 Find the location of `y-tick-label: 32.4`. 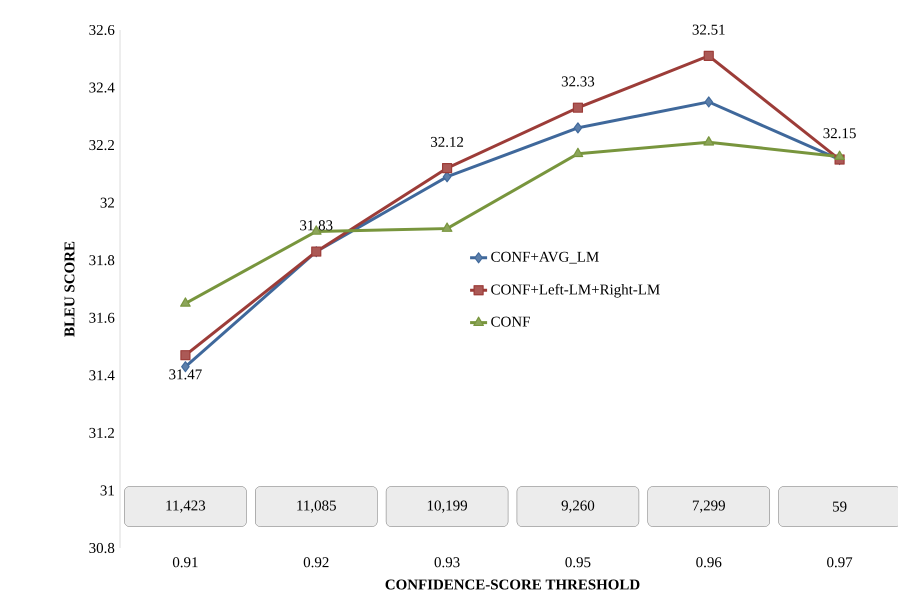

y-tick-label: 32.4 is located at coordinates (102, 87).